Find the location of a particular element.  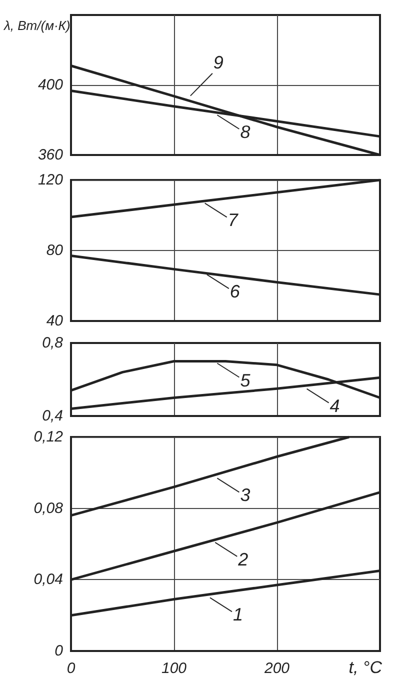

annotation: 6 is located at coordinates (235, 292).